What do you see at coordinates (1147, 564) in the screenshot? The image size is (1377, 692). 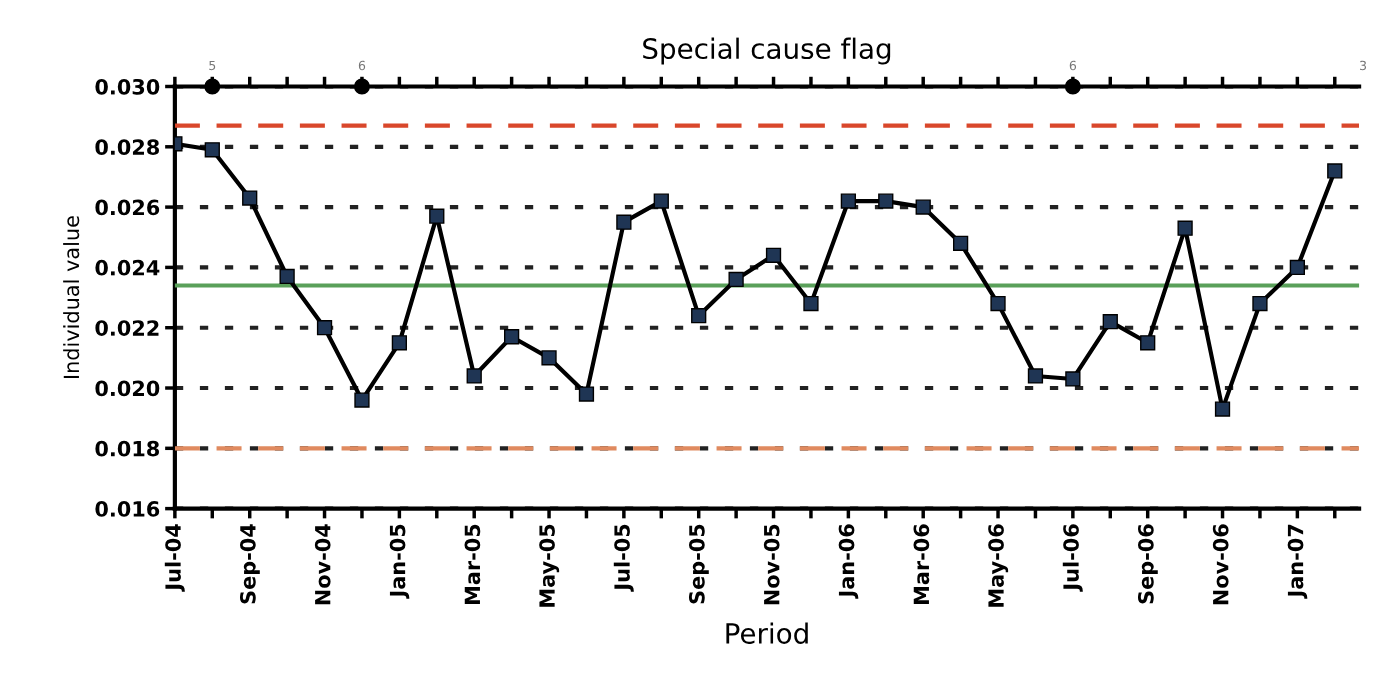 I see `x-tick-label: Sep-06` at bounding box center [1147, 564].